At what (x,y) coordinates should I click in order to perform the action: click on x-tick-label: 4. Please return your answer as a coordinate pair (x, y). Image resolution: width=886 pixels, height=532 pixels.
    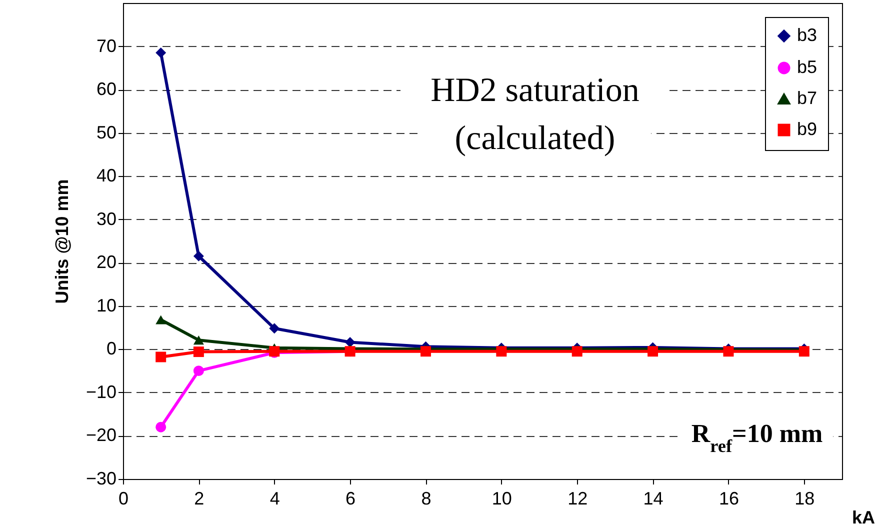
    Looking at the image, I should click on (275, 498).